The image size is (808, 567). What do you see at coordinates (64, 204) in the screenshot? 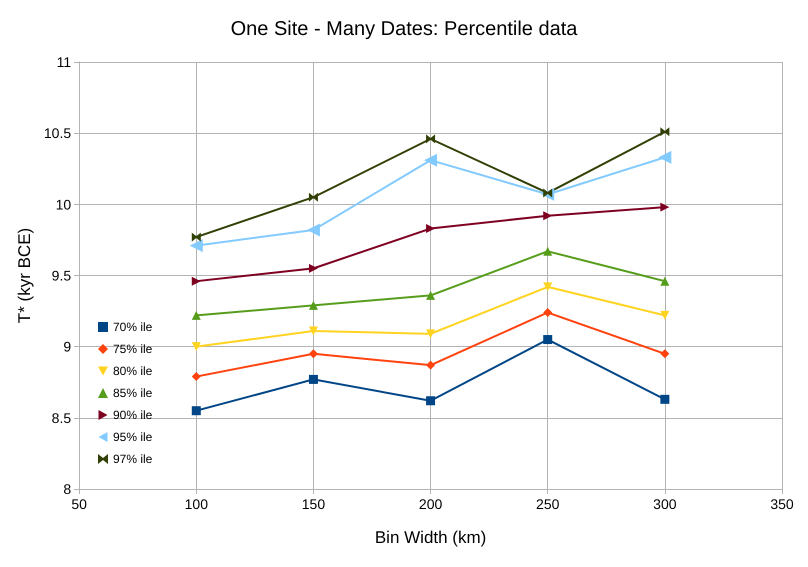
I see `y-tick-label: 10` at bounding box center [64, 204].